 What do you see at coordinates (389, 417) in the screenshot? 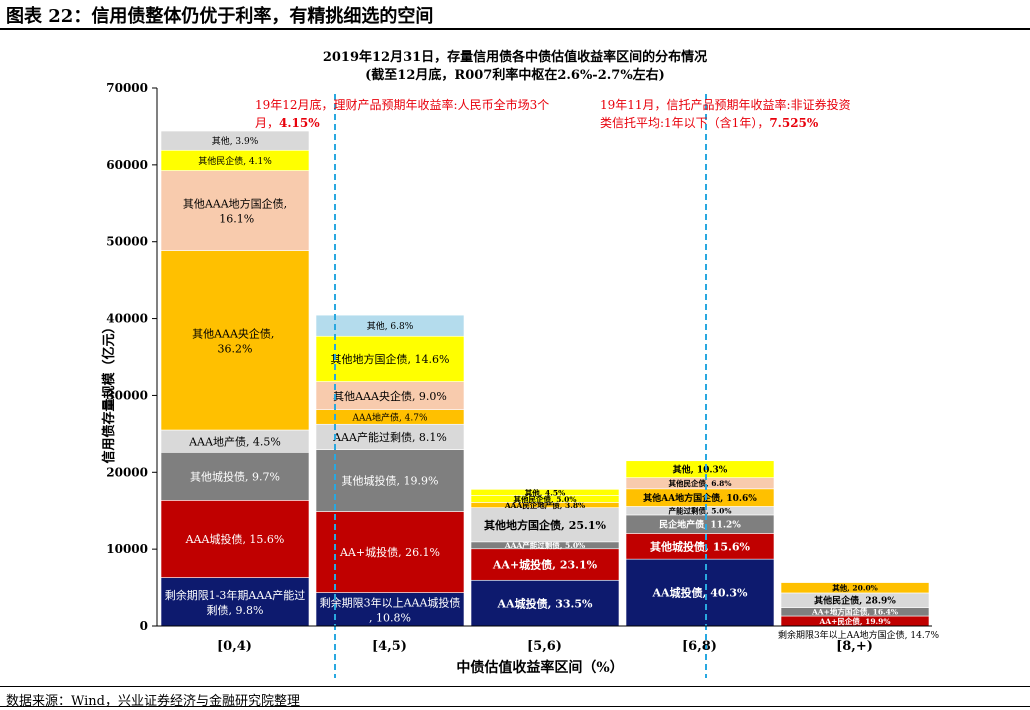
I see `bar-segment-label: AAA地产债, 4.7%` at bounding box center [389, 417].